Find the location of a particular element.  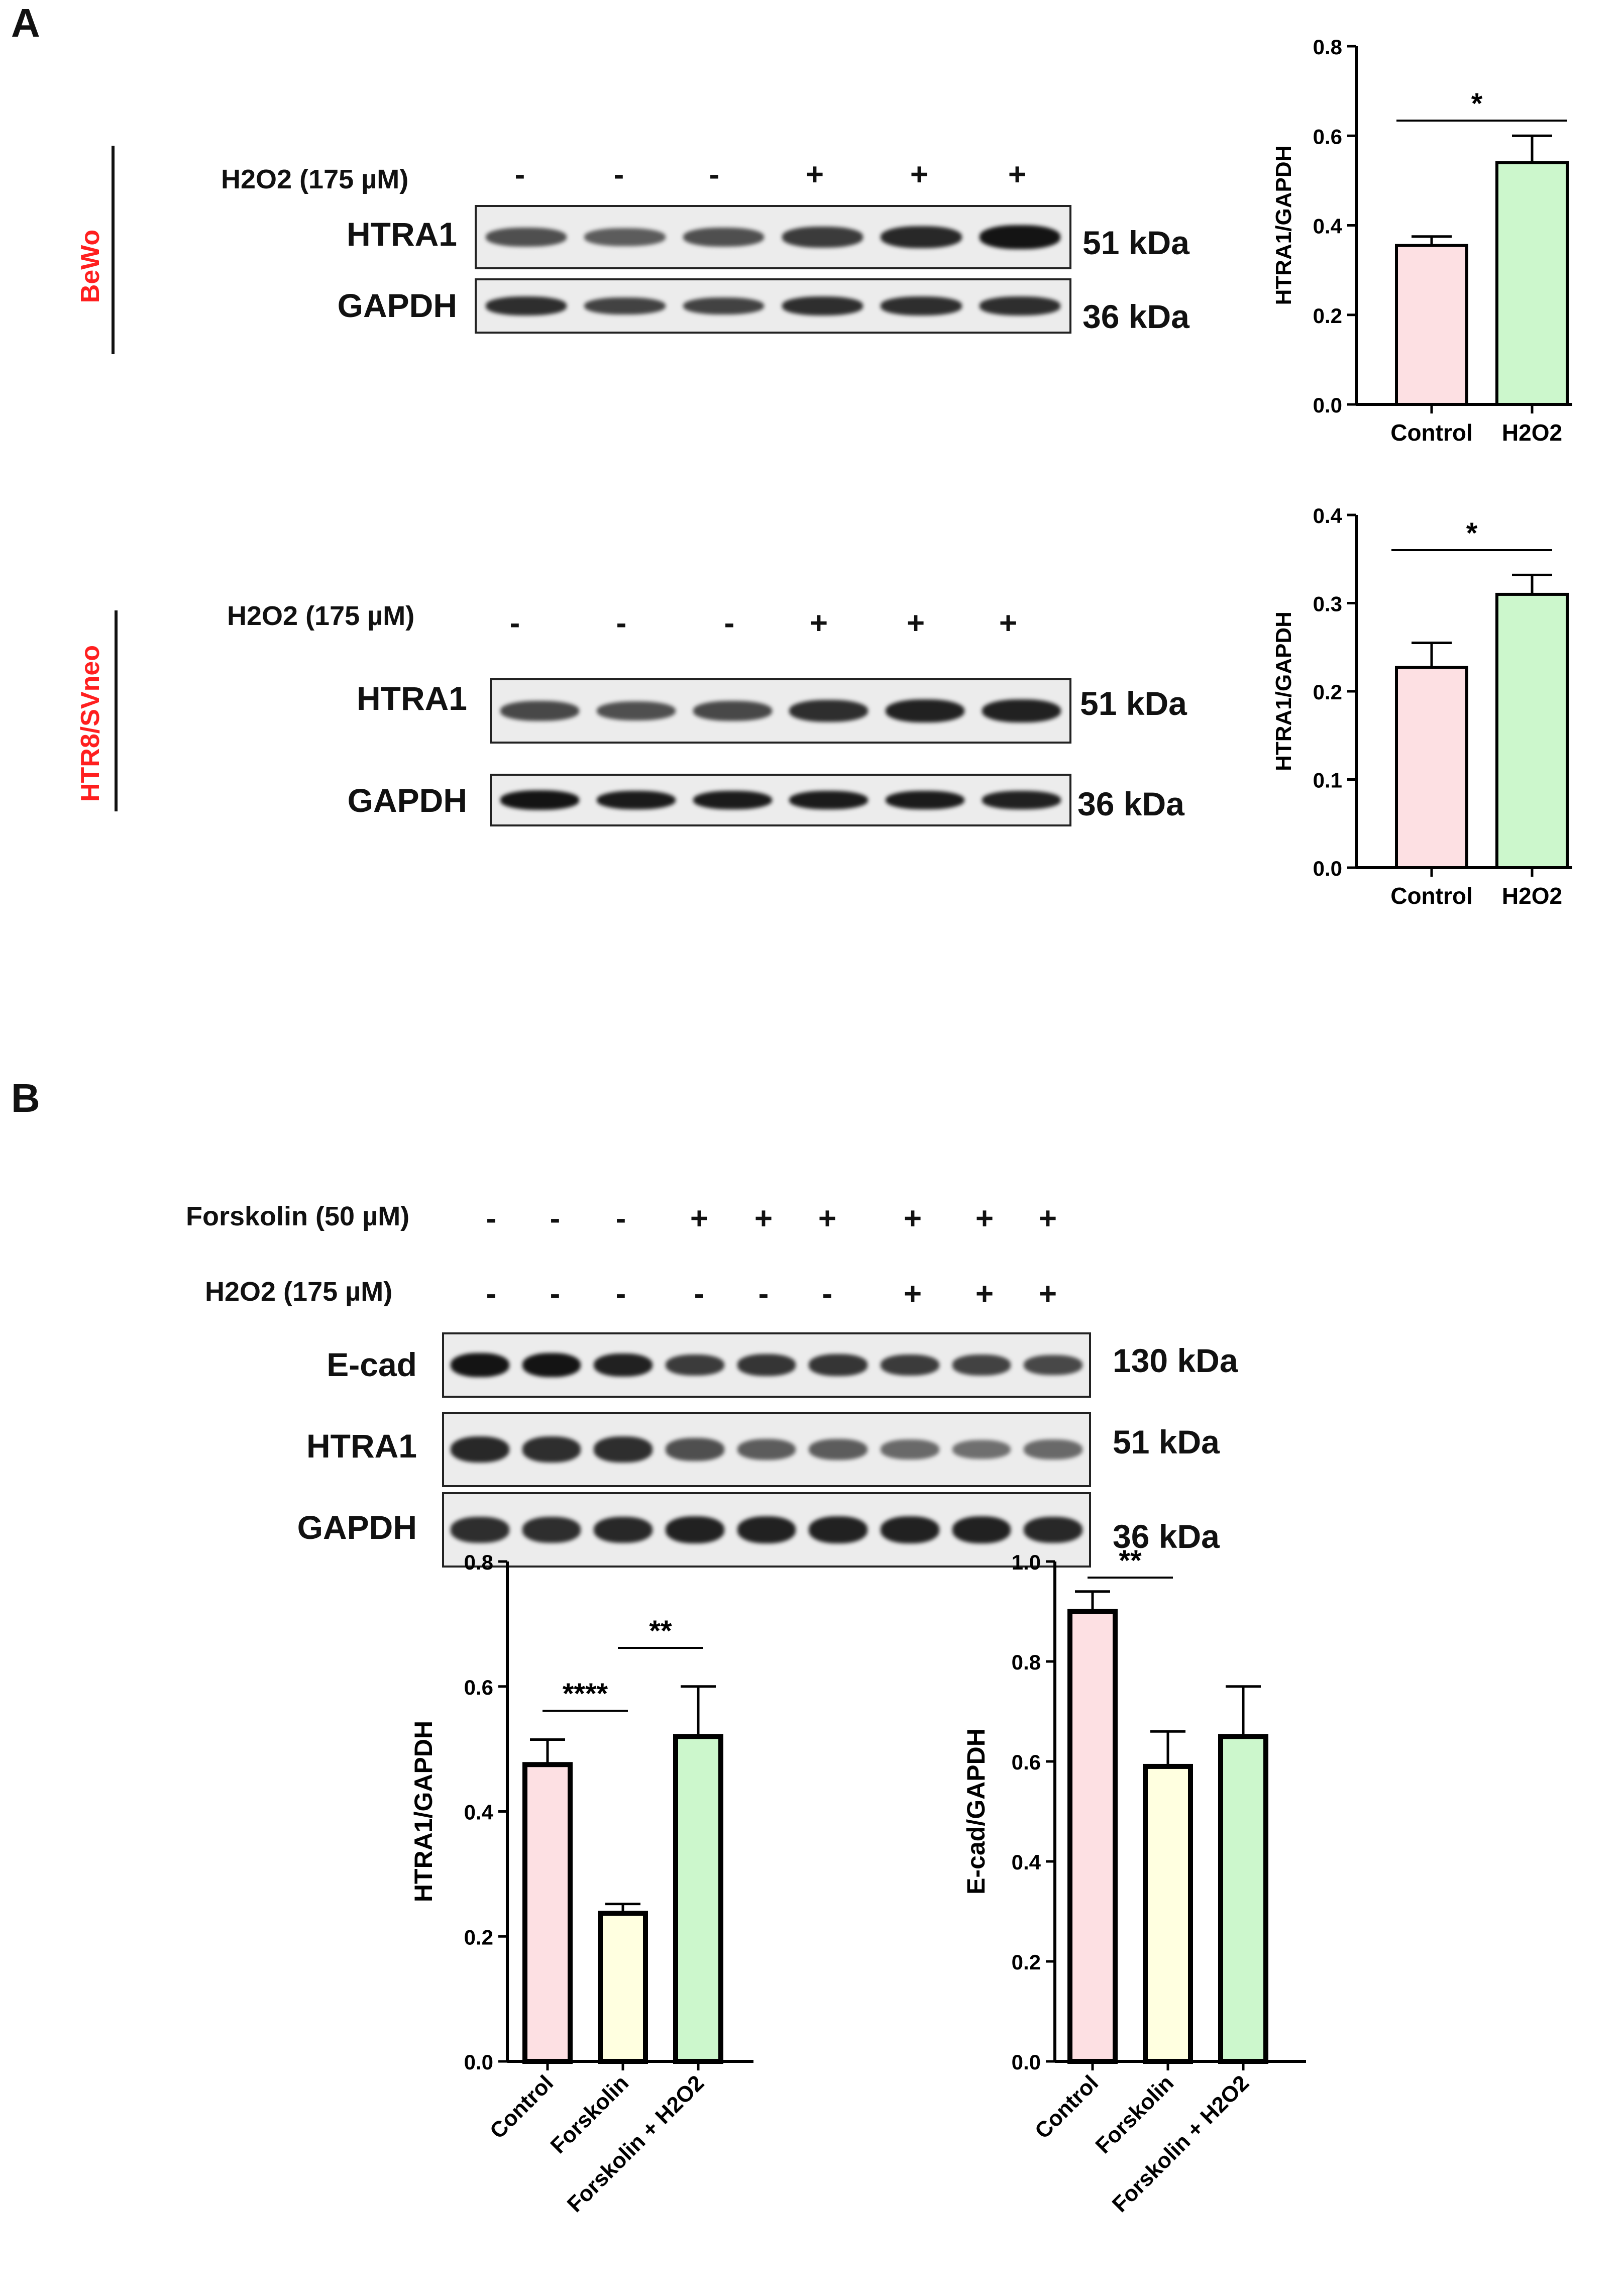

bar-chart-htr8-htra1: 0.0 0.1 0.2 0.3 0.4 HTRA1/GAPDH Control H2O2 * is located at coordinates (1421, 707).